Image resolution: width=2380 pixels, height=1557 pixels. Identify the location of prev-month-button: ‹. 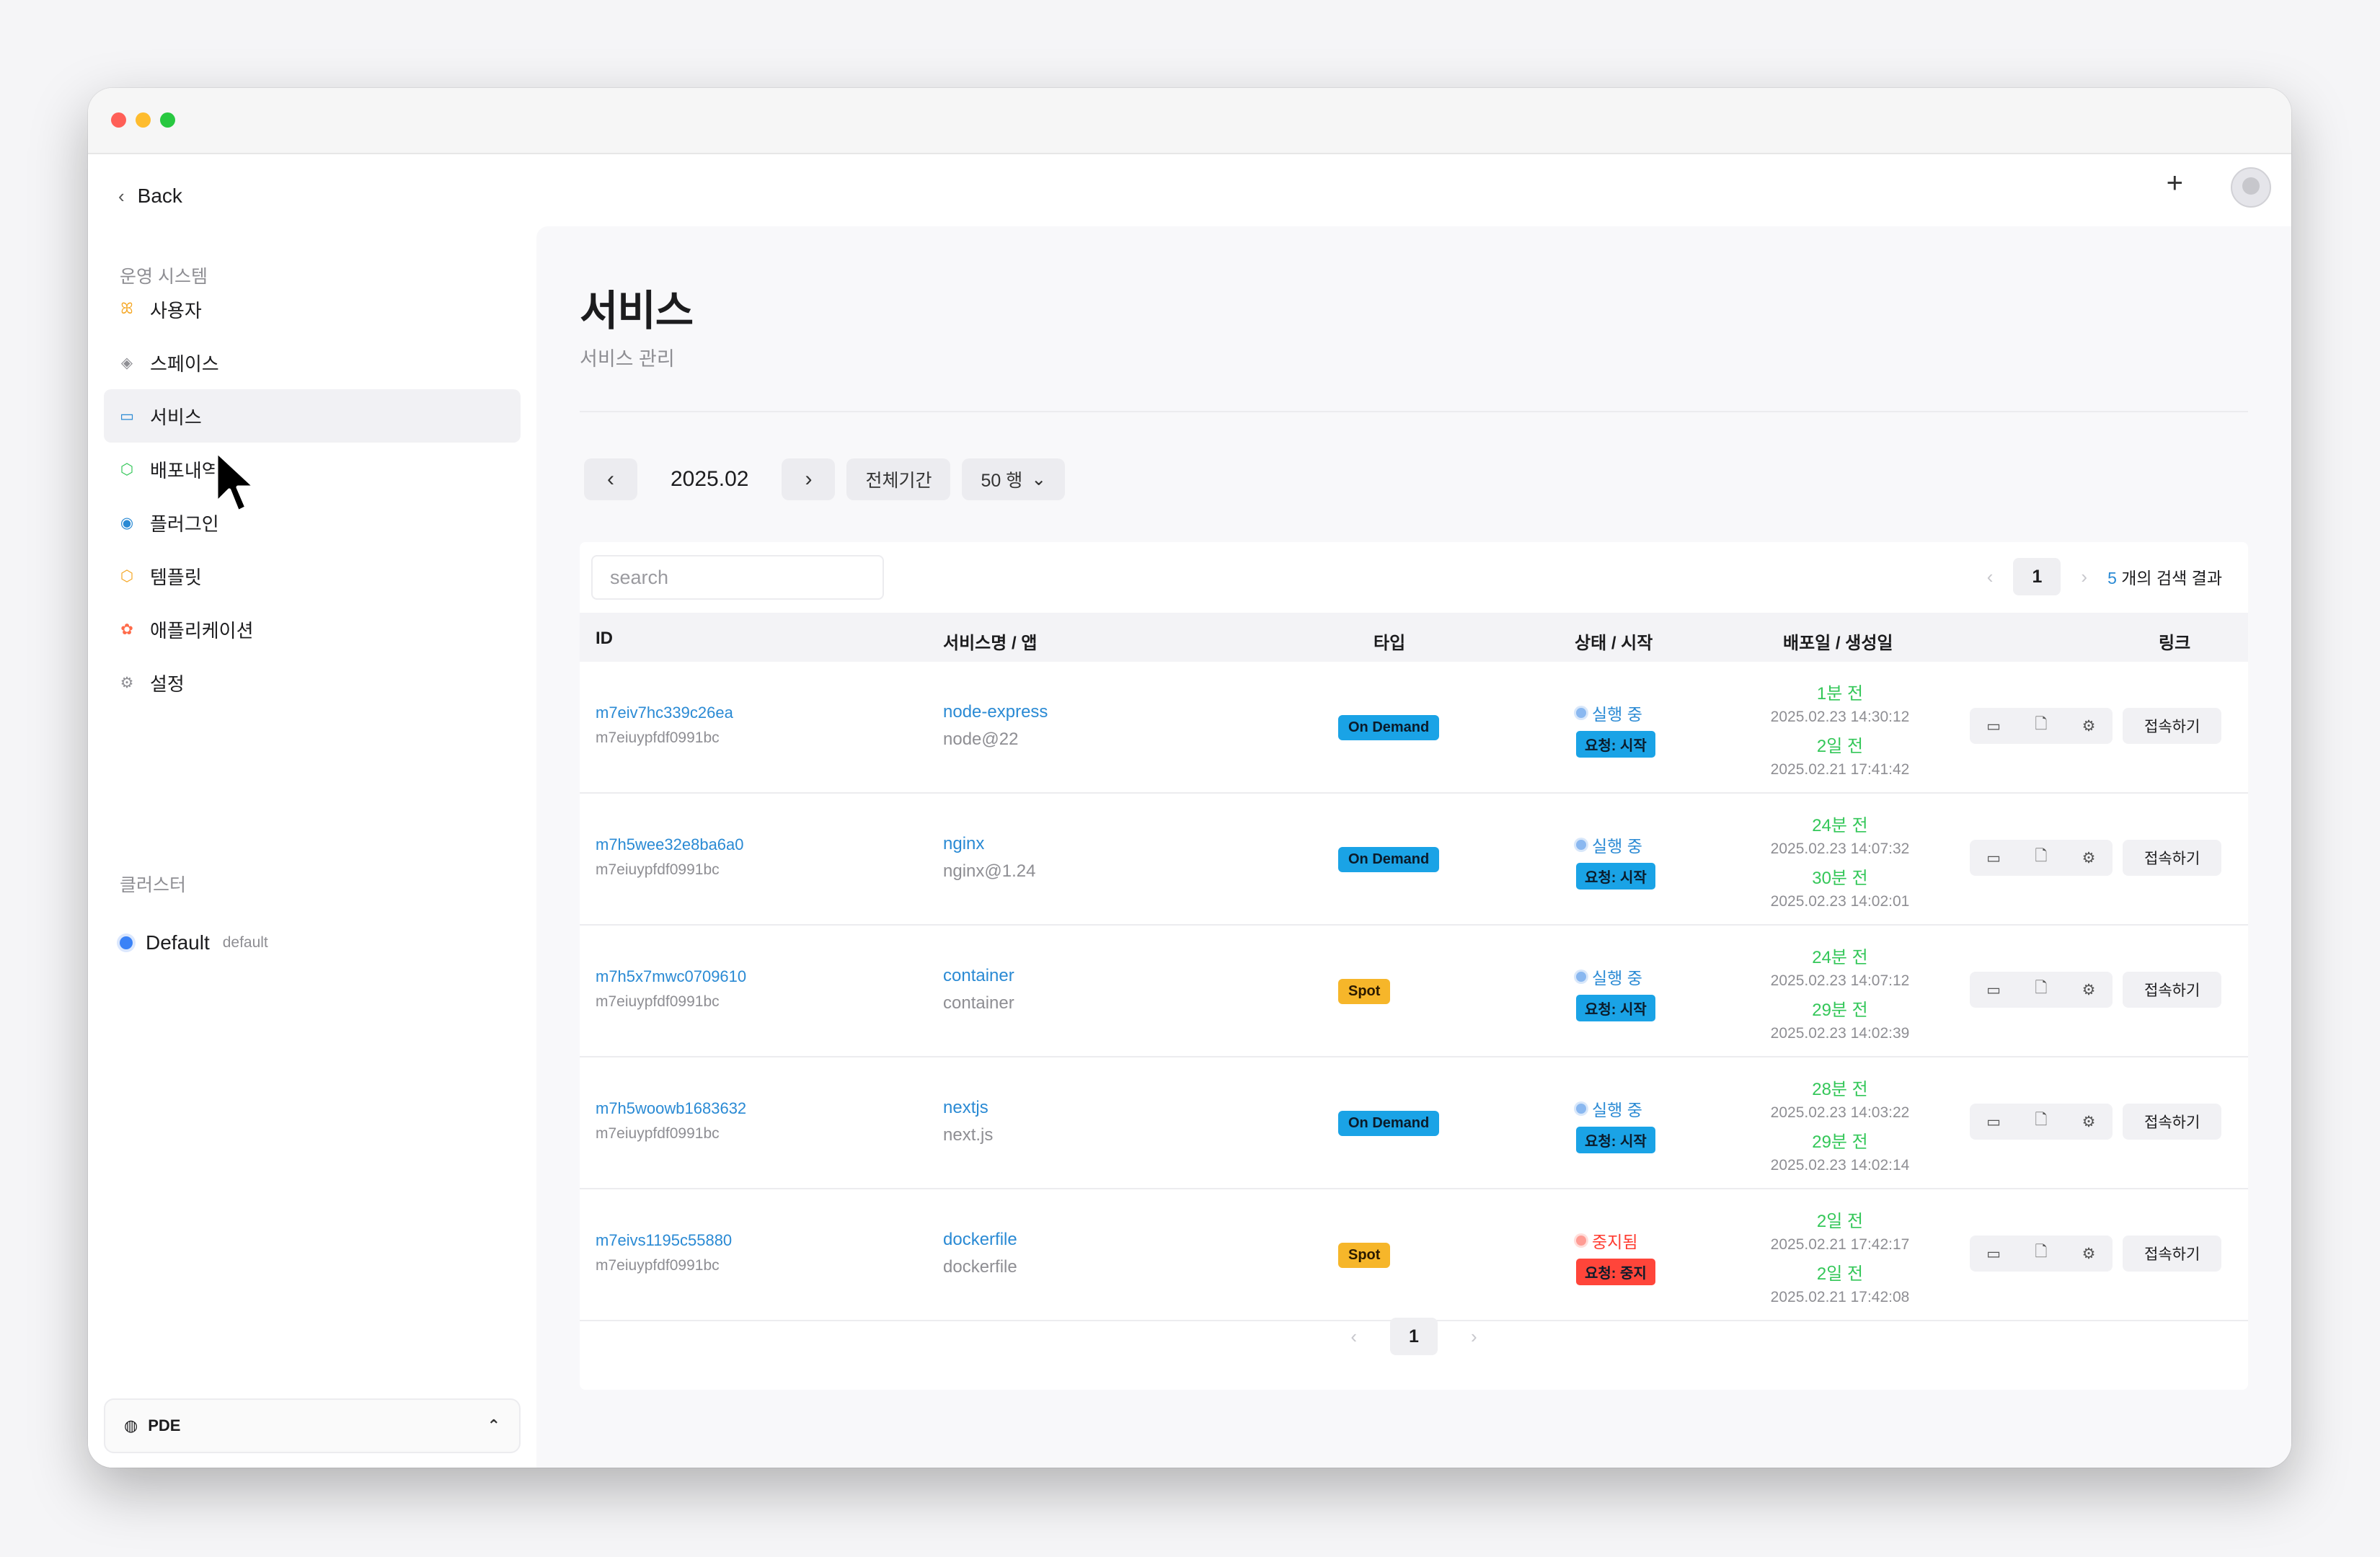
(610, 479).